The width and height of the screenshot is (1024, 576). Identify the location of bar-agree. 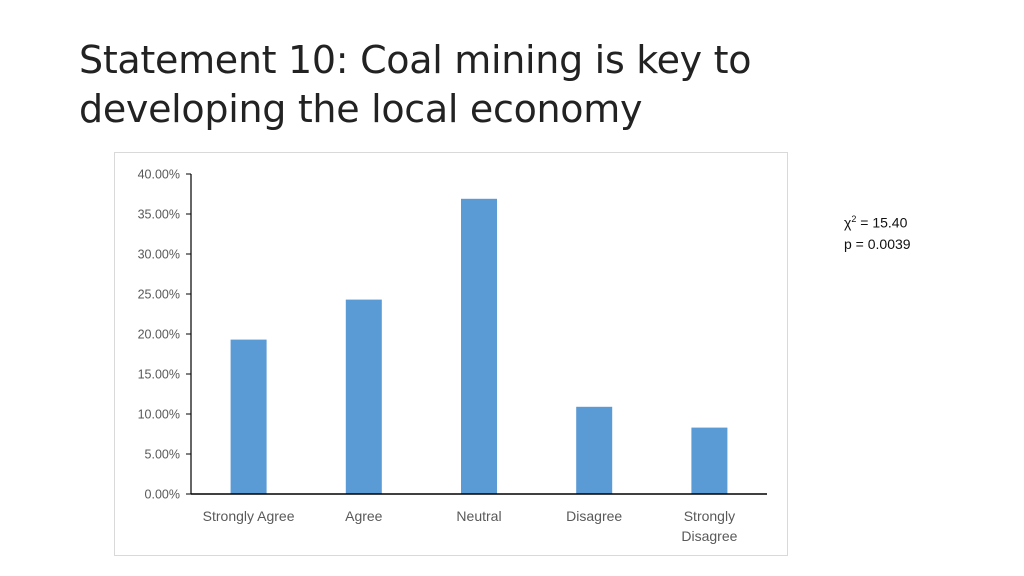
(363, 396).